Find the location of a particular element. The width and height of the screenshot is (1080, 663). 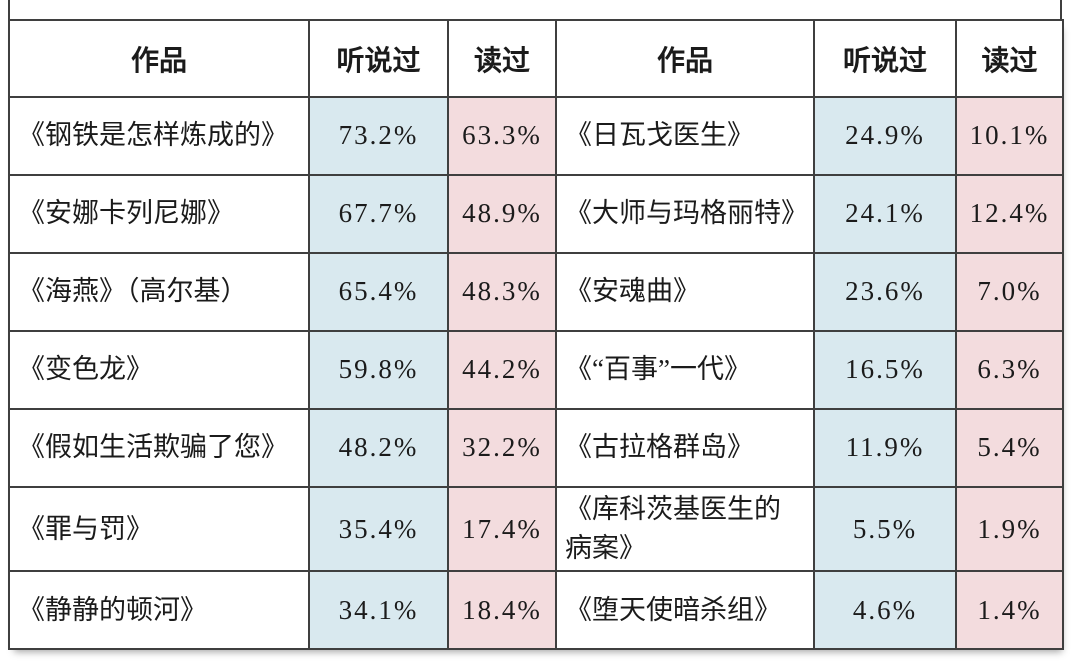

work-cell: 《日瓦戈医生》 is located at coordinates (685, 136).